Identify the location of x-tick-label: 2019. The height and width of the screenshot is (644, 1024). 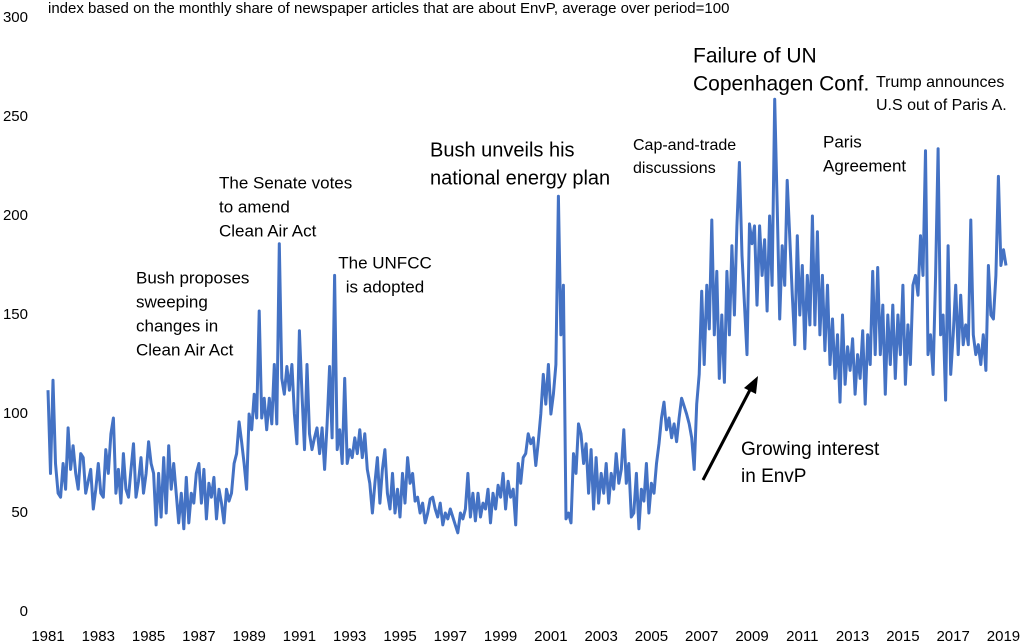
(1003, 636).